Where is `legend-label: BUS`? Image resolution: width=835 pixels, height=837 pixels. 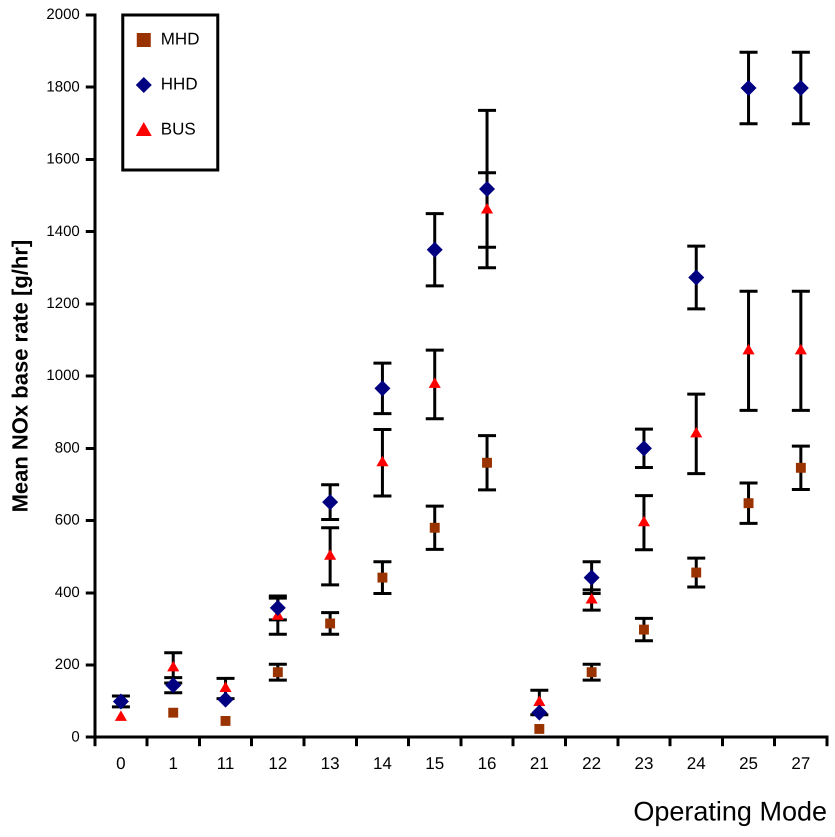 legend-label: BUS is located at coordinates (178, 129).